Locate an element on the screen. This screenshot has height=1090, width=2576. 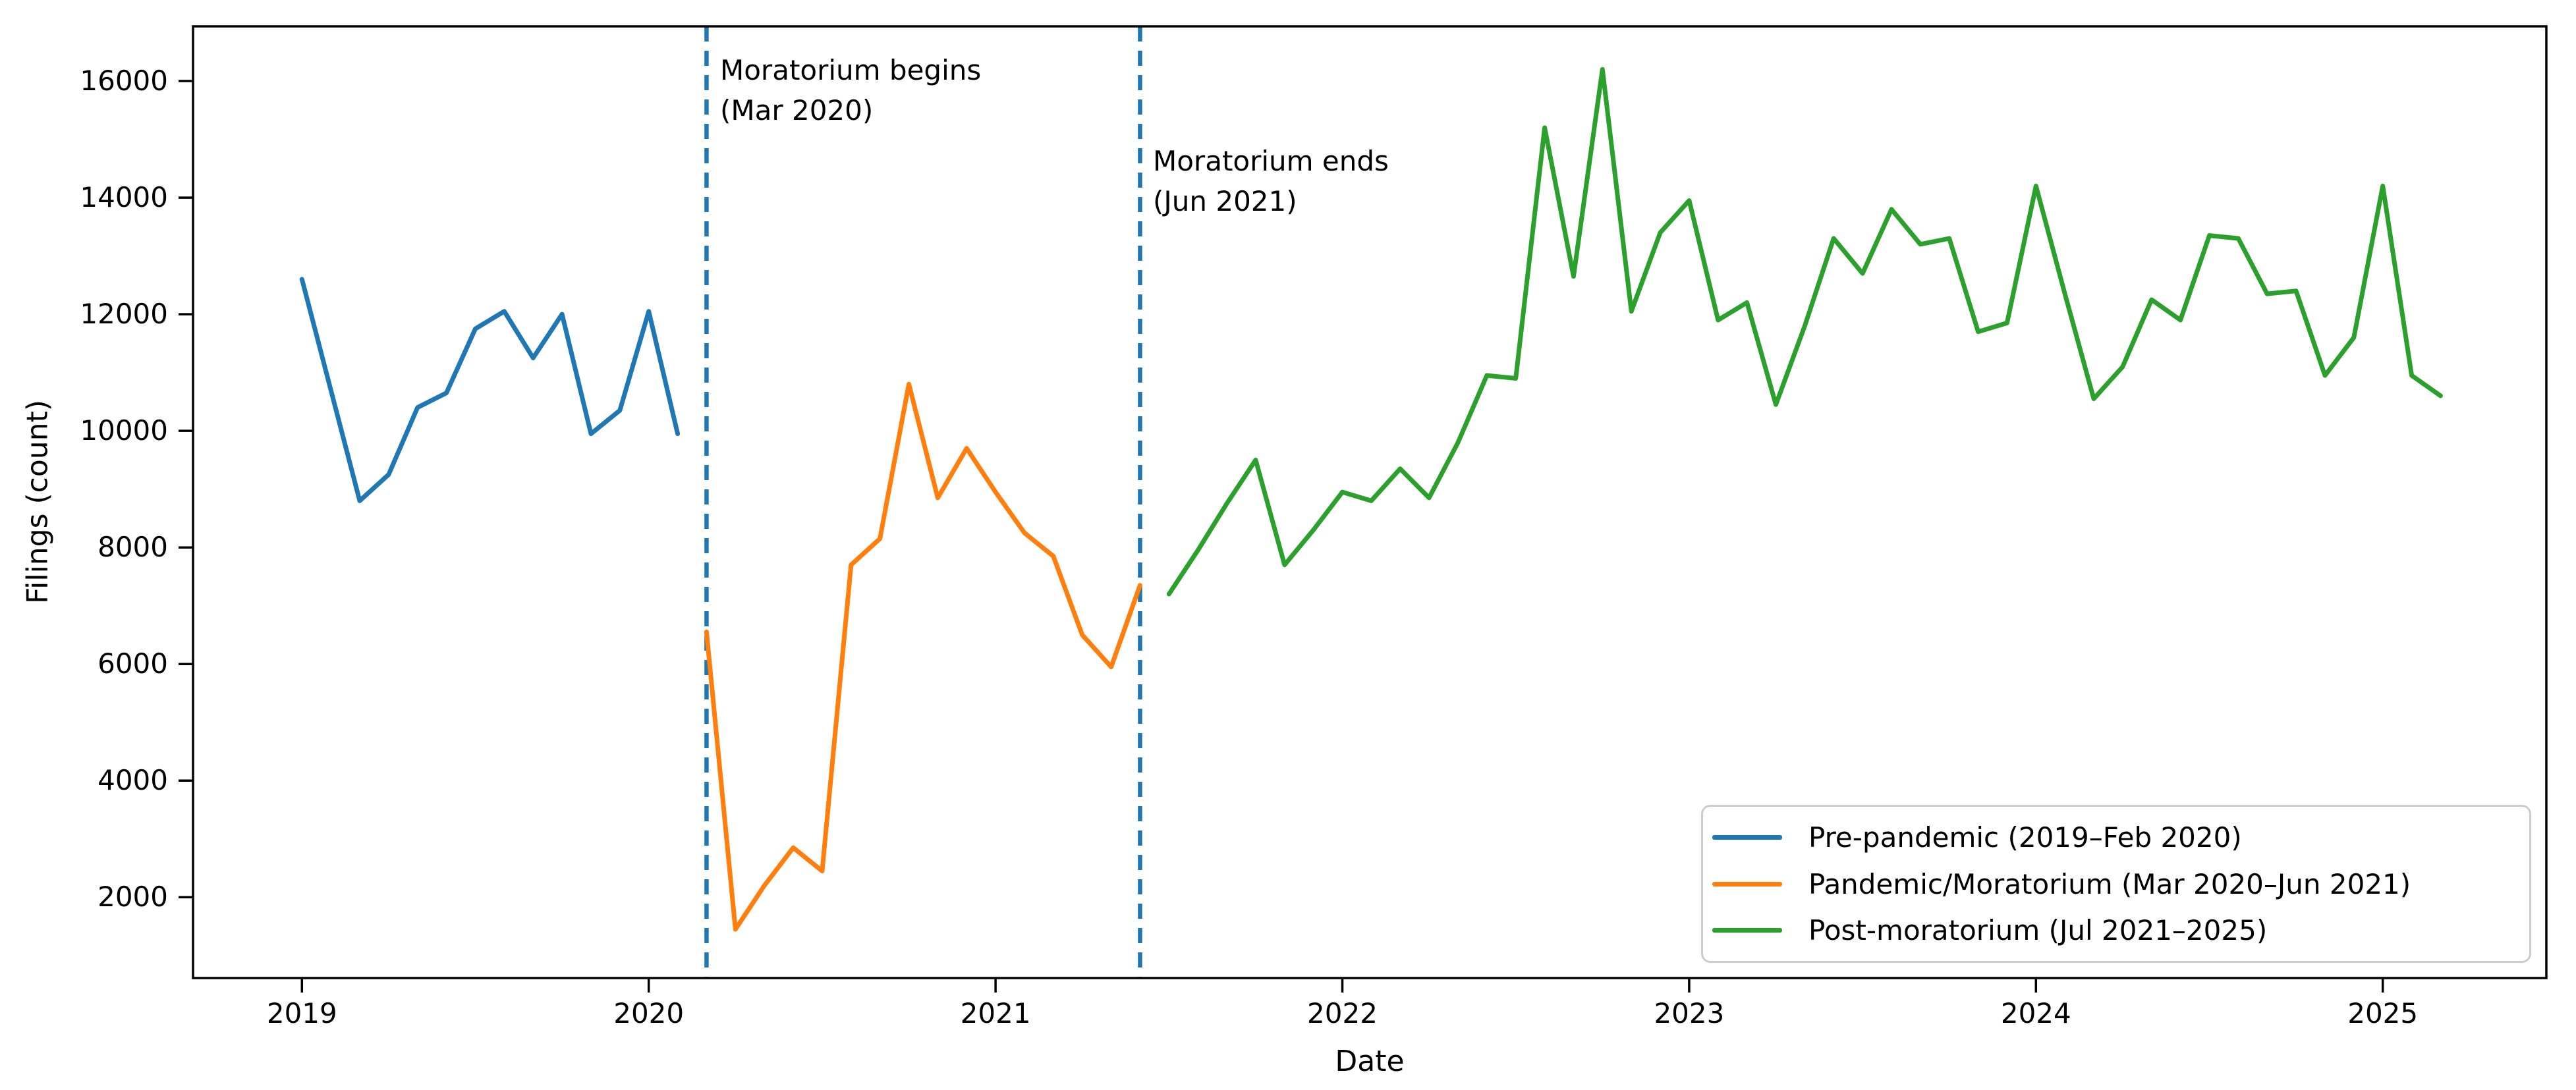
annotation-line: Moratorium begins is located at coordinates (851, 70).